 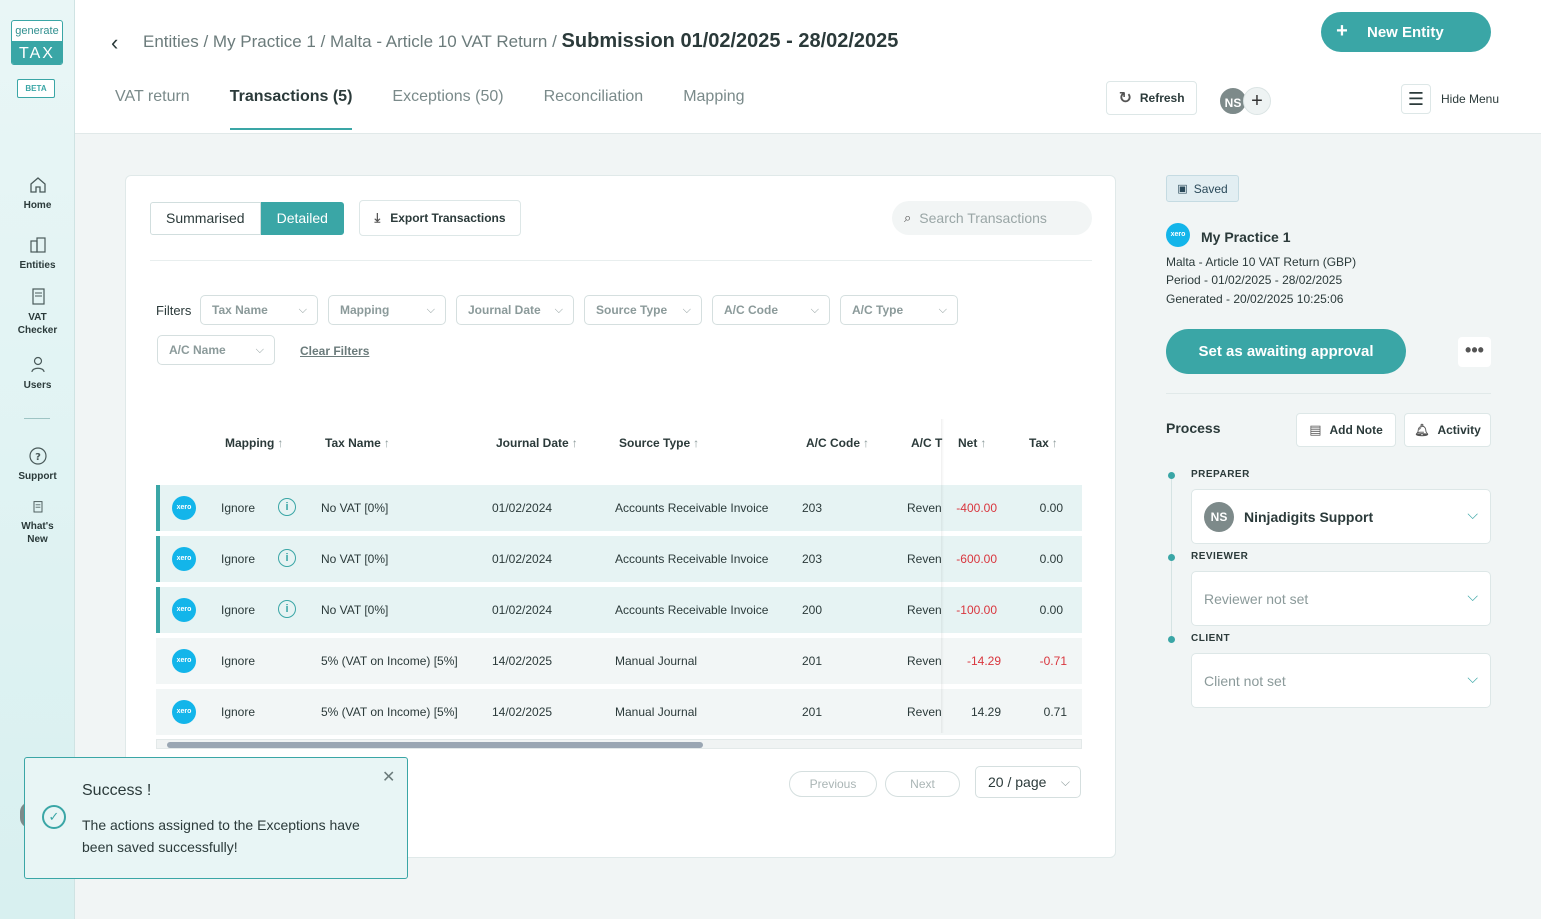 What do you see at coordinates (522, 508) in the screenshot?
I see `cell-journal-date: 01/02/2024` at bounding box center [522, 508].